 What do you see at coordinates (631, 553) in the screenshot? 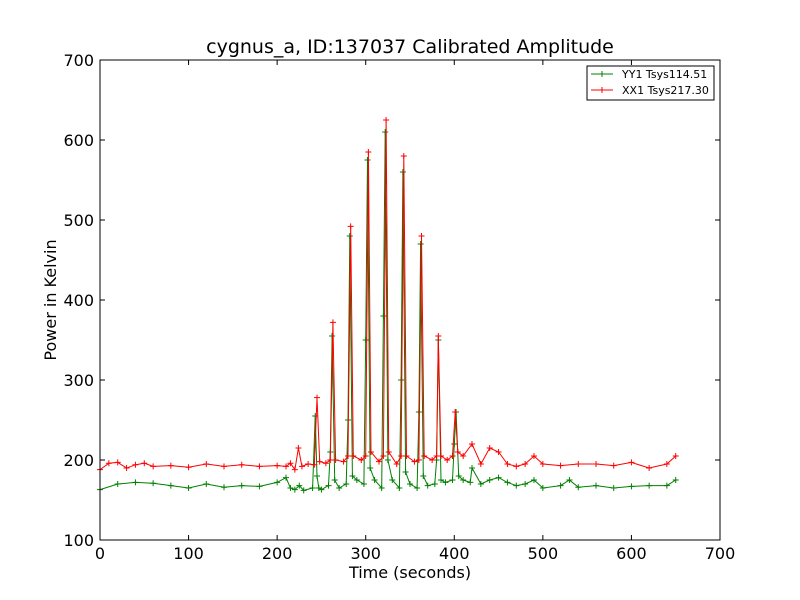
I see `x-tick-label: 600` at bounding box center [631, 553].